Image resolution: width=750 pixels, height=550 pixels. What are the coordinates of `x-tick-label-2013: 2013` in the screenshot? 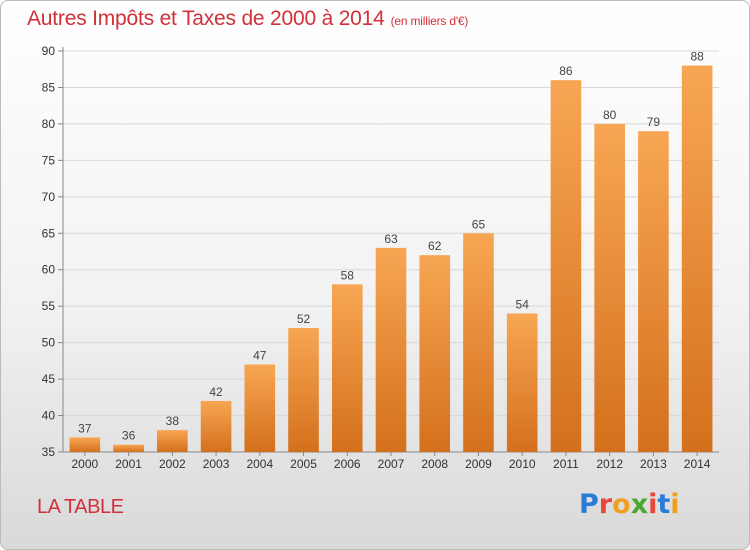 It's located at (653, 464).